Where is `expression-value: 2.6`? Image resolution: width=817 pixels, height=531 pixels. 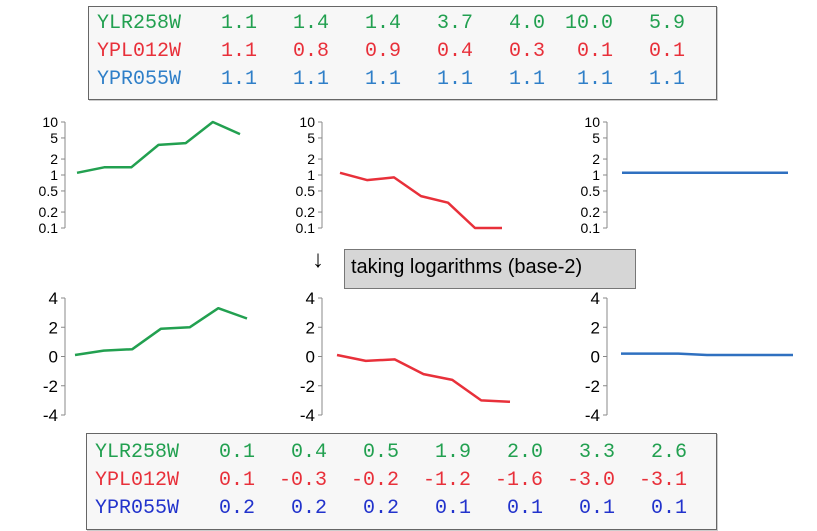
expression-value: 2.6 is located at coordinates (668, 452).